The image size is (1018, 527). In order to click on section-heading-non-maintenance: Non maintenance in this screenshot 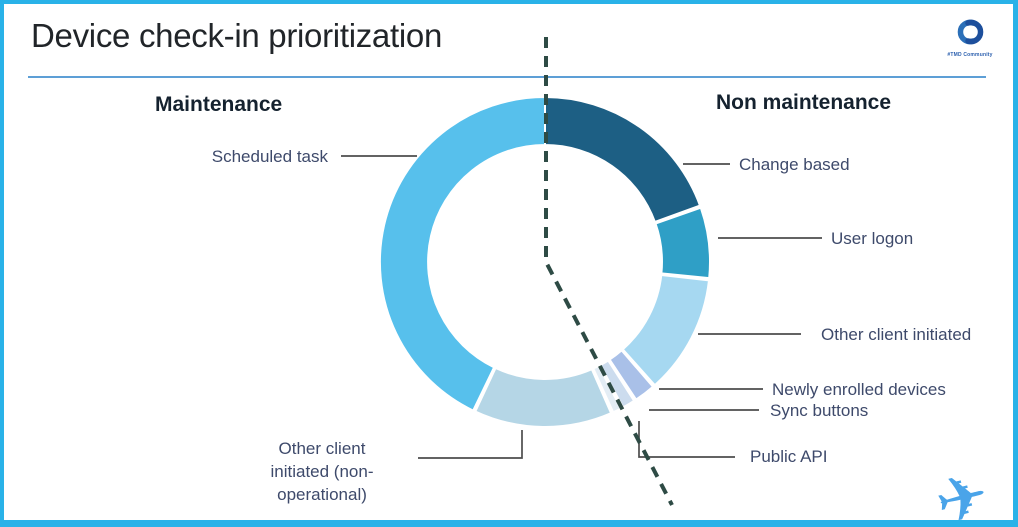, I will do `click(804, 102)`.